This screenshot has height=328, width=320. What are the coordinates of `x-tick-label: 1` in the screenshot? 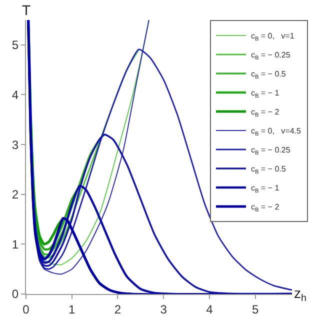 It's located at (72, 309).